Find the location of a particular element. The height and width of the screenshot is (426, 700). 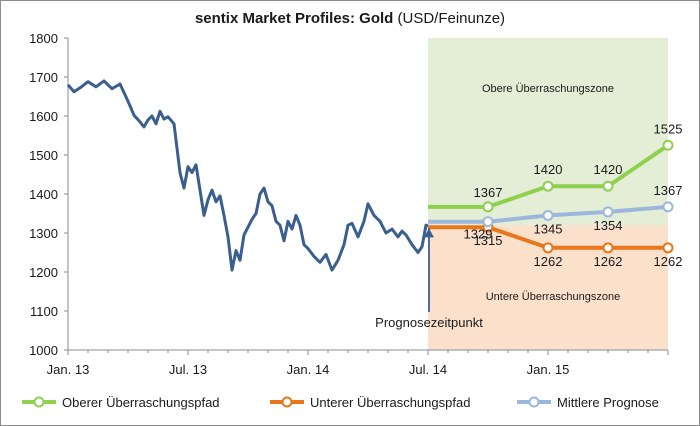

y-tick-label: 1300 is located at coordinates (43, 233).